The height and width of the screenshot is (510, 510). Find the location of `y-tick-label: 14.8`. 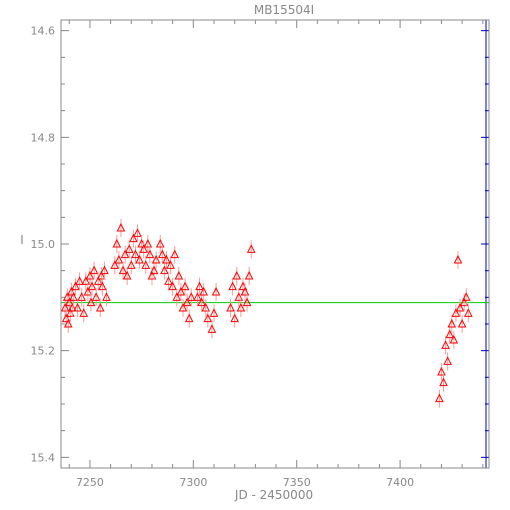

y-tick-label: 14.8 is located at coordinates (43, 137).